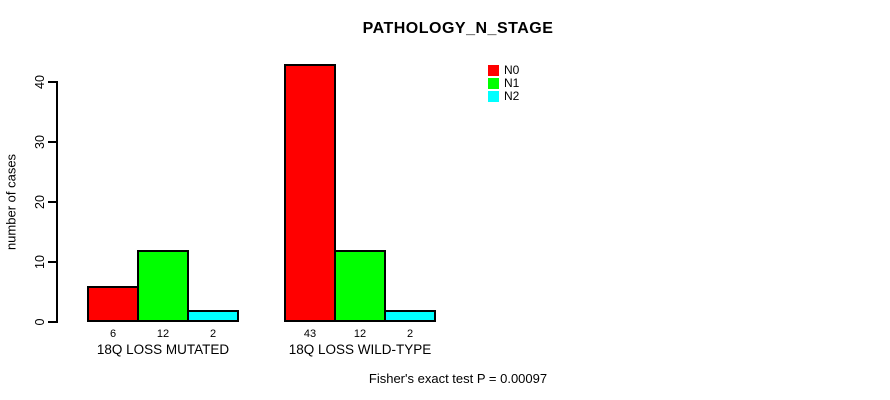 The width and height of the screenshot is (890, 400). I want to click on y-axis-line, so click(57, 202).